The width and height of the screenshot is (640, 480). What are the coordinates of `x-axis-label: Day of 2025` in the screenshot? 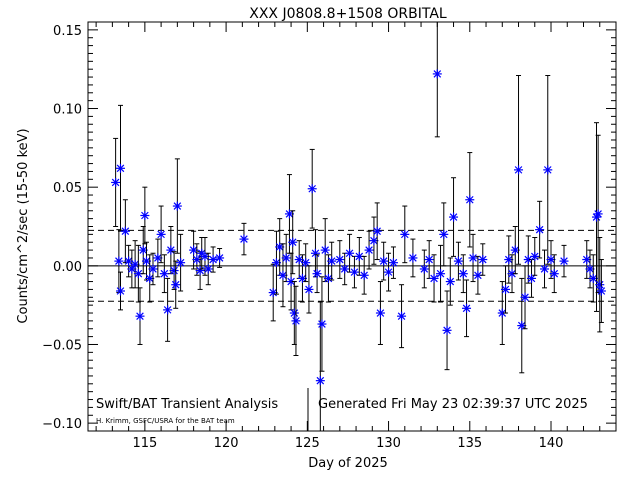 It's located at (348, 463).